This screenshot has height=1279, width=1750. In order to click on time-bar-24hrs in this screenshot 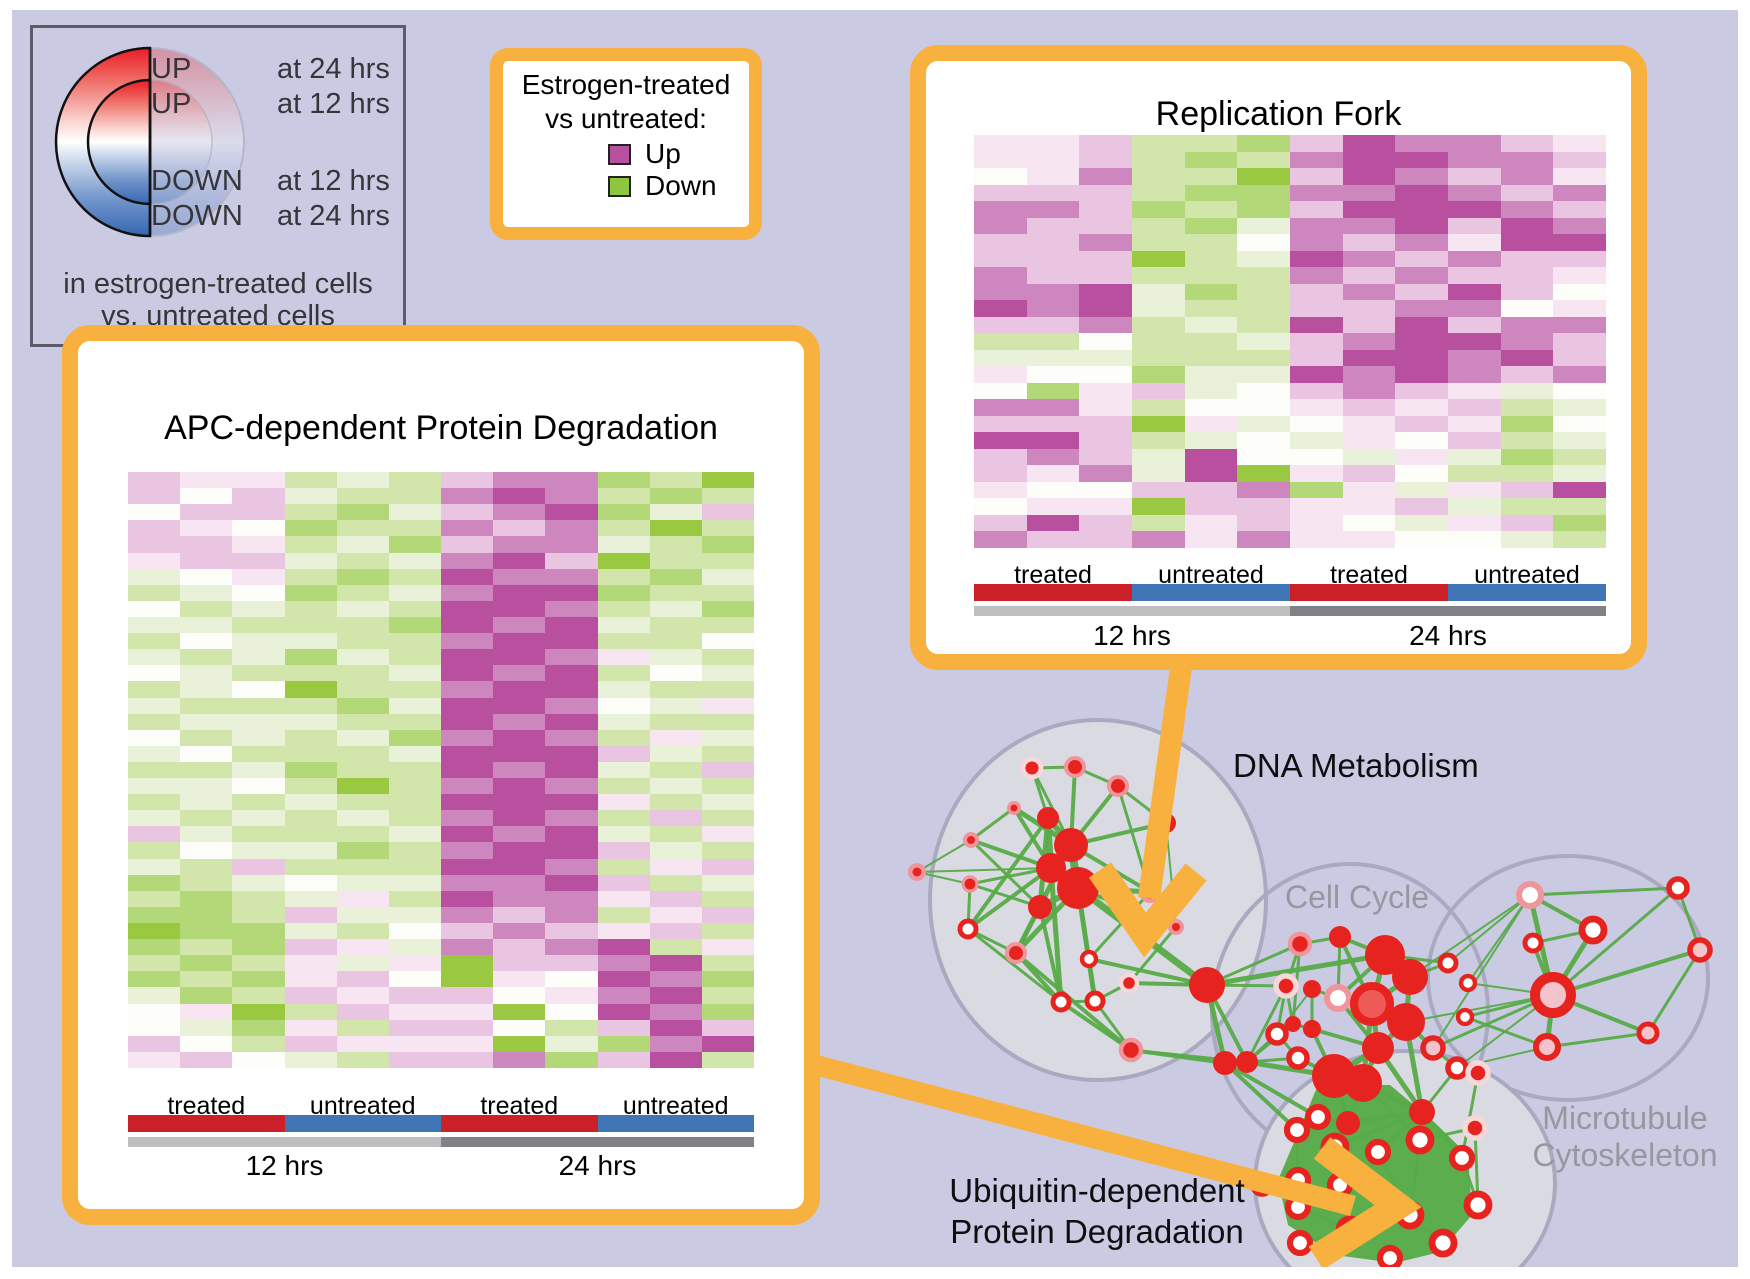, I will do `click(1448, 611)`.